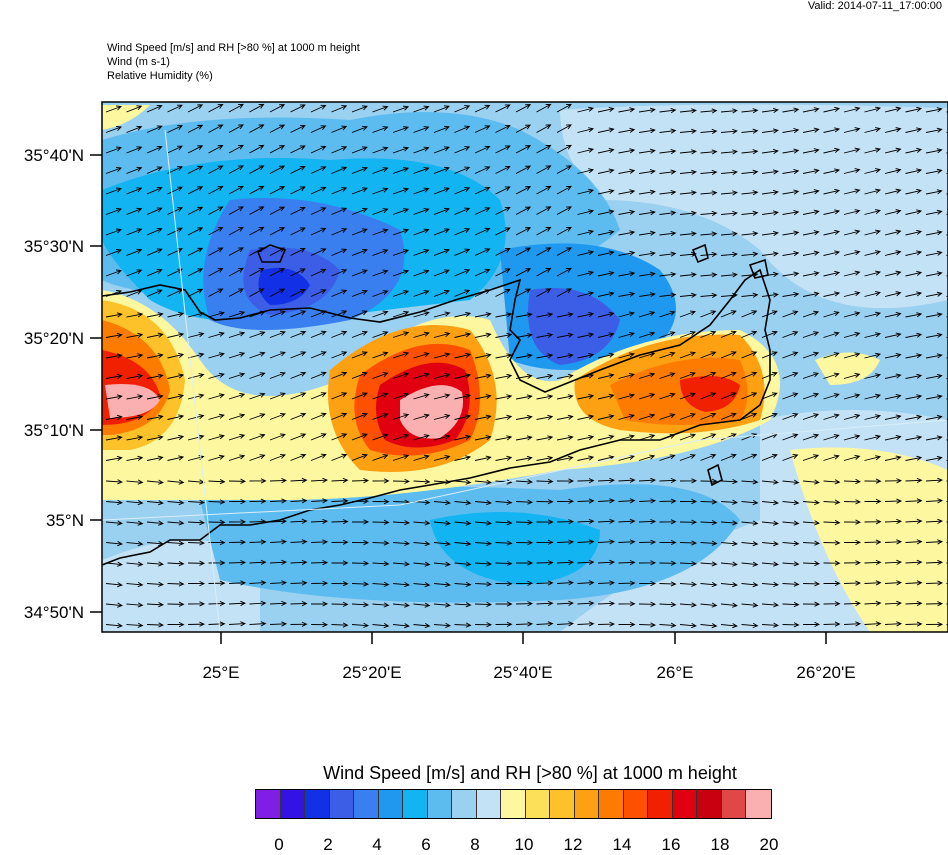  Describe the element at coordinates (371, 672) in the screenshot. I see `lon-label: 25°20'E` at that location.